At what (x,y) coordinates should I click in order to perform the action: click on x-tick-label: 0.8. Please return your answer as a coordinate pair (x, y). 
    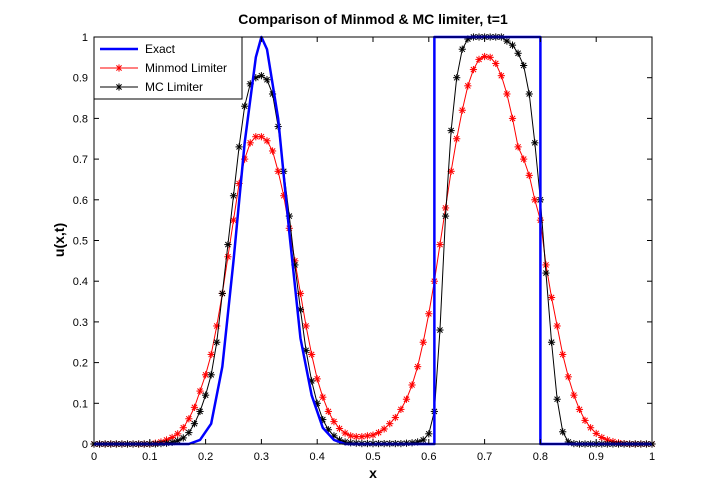
    Looking at the image, I should click on (540, 457).